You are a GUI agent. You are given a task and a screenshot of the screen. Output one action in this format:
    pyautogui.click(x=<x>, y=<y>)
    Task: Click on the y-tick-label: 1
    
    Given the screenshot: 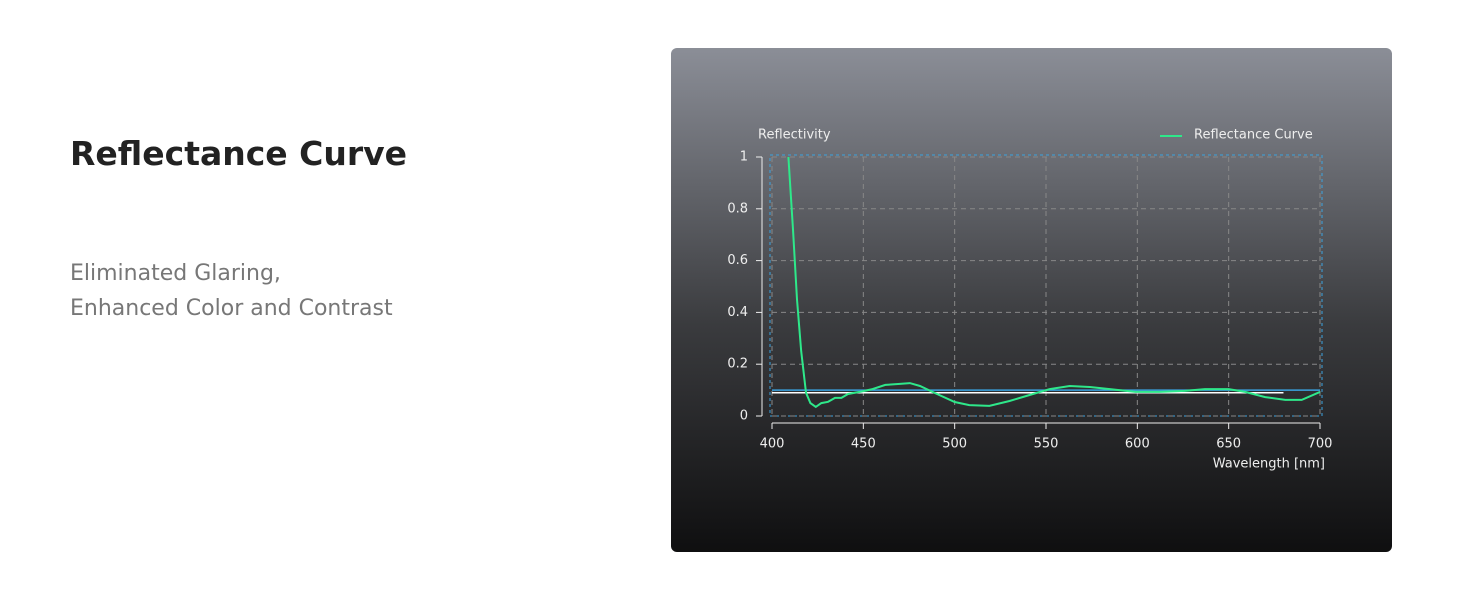 What is the action you would take?
    pyautogui.click(x=744, y=157)
    